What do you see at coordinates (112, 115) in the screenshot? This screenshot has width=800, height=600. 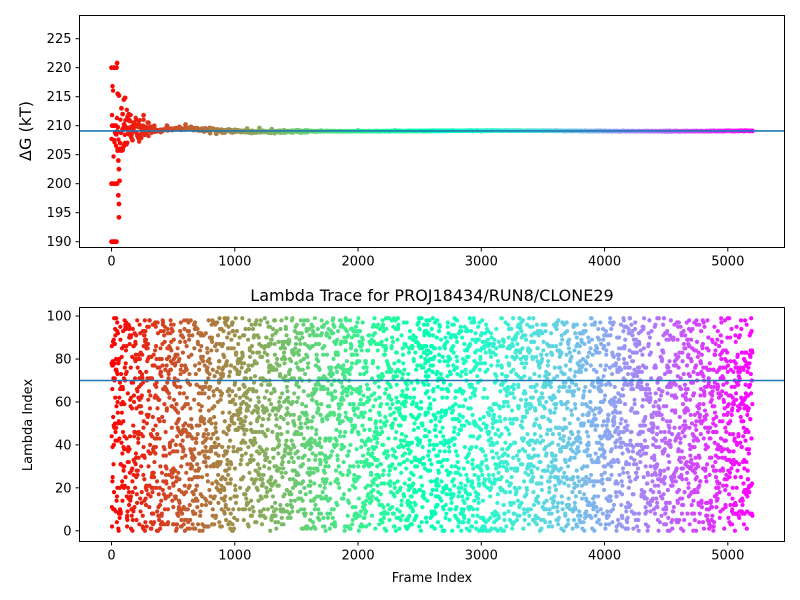 I see `delta-g-point` at bounding box center [112, 115].